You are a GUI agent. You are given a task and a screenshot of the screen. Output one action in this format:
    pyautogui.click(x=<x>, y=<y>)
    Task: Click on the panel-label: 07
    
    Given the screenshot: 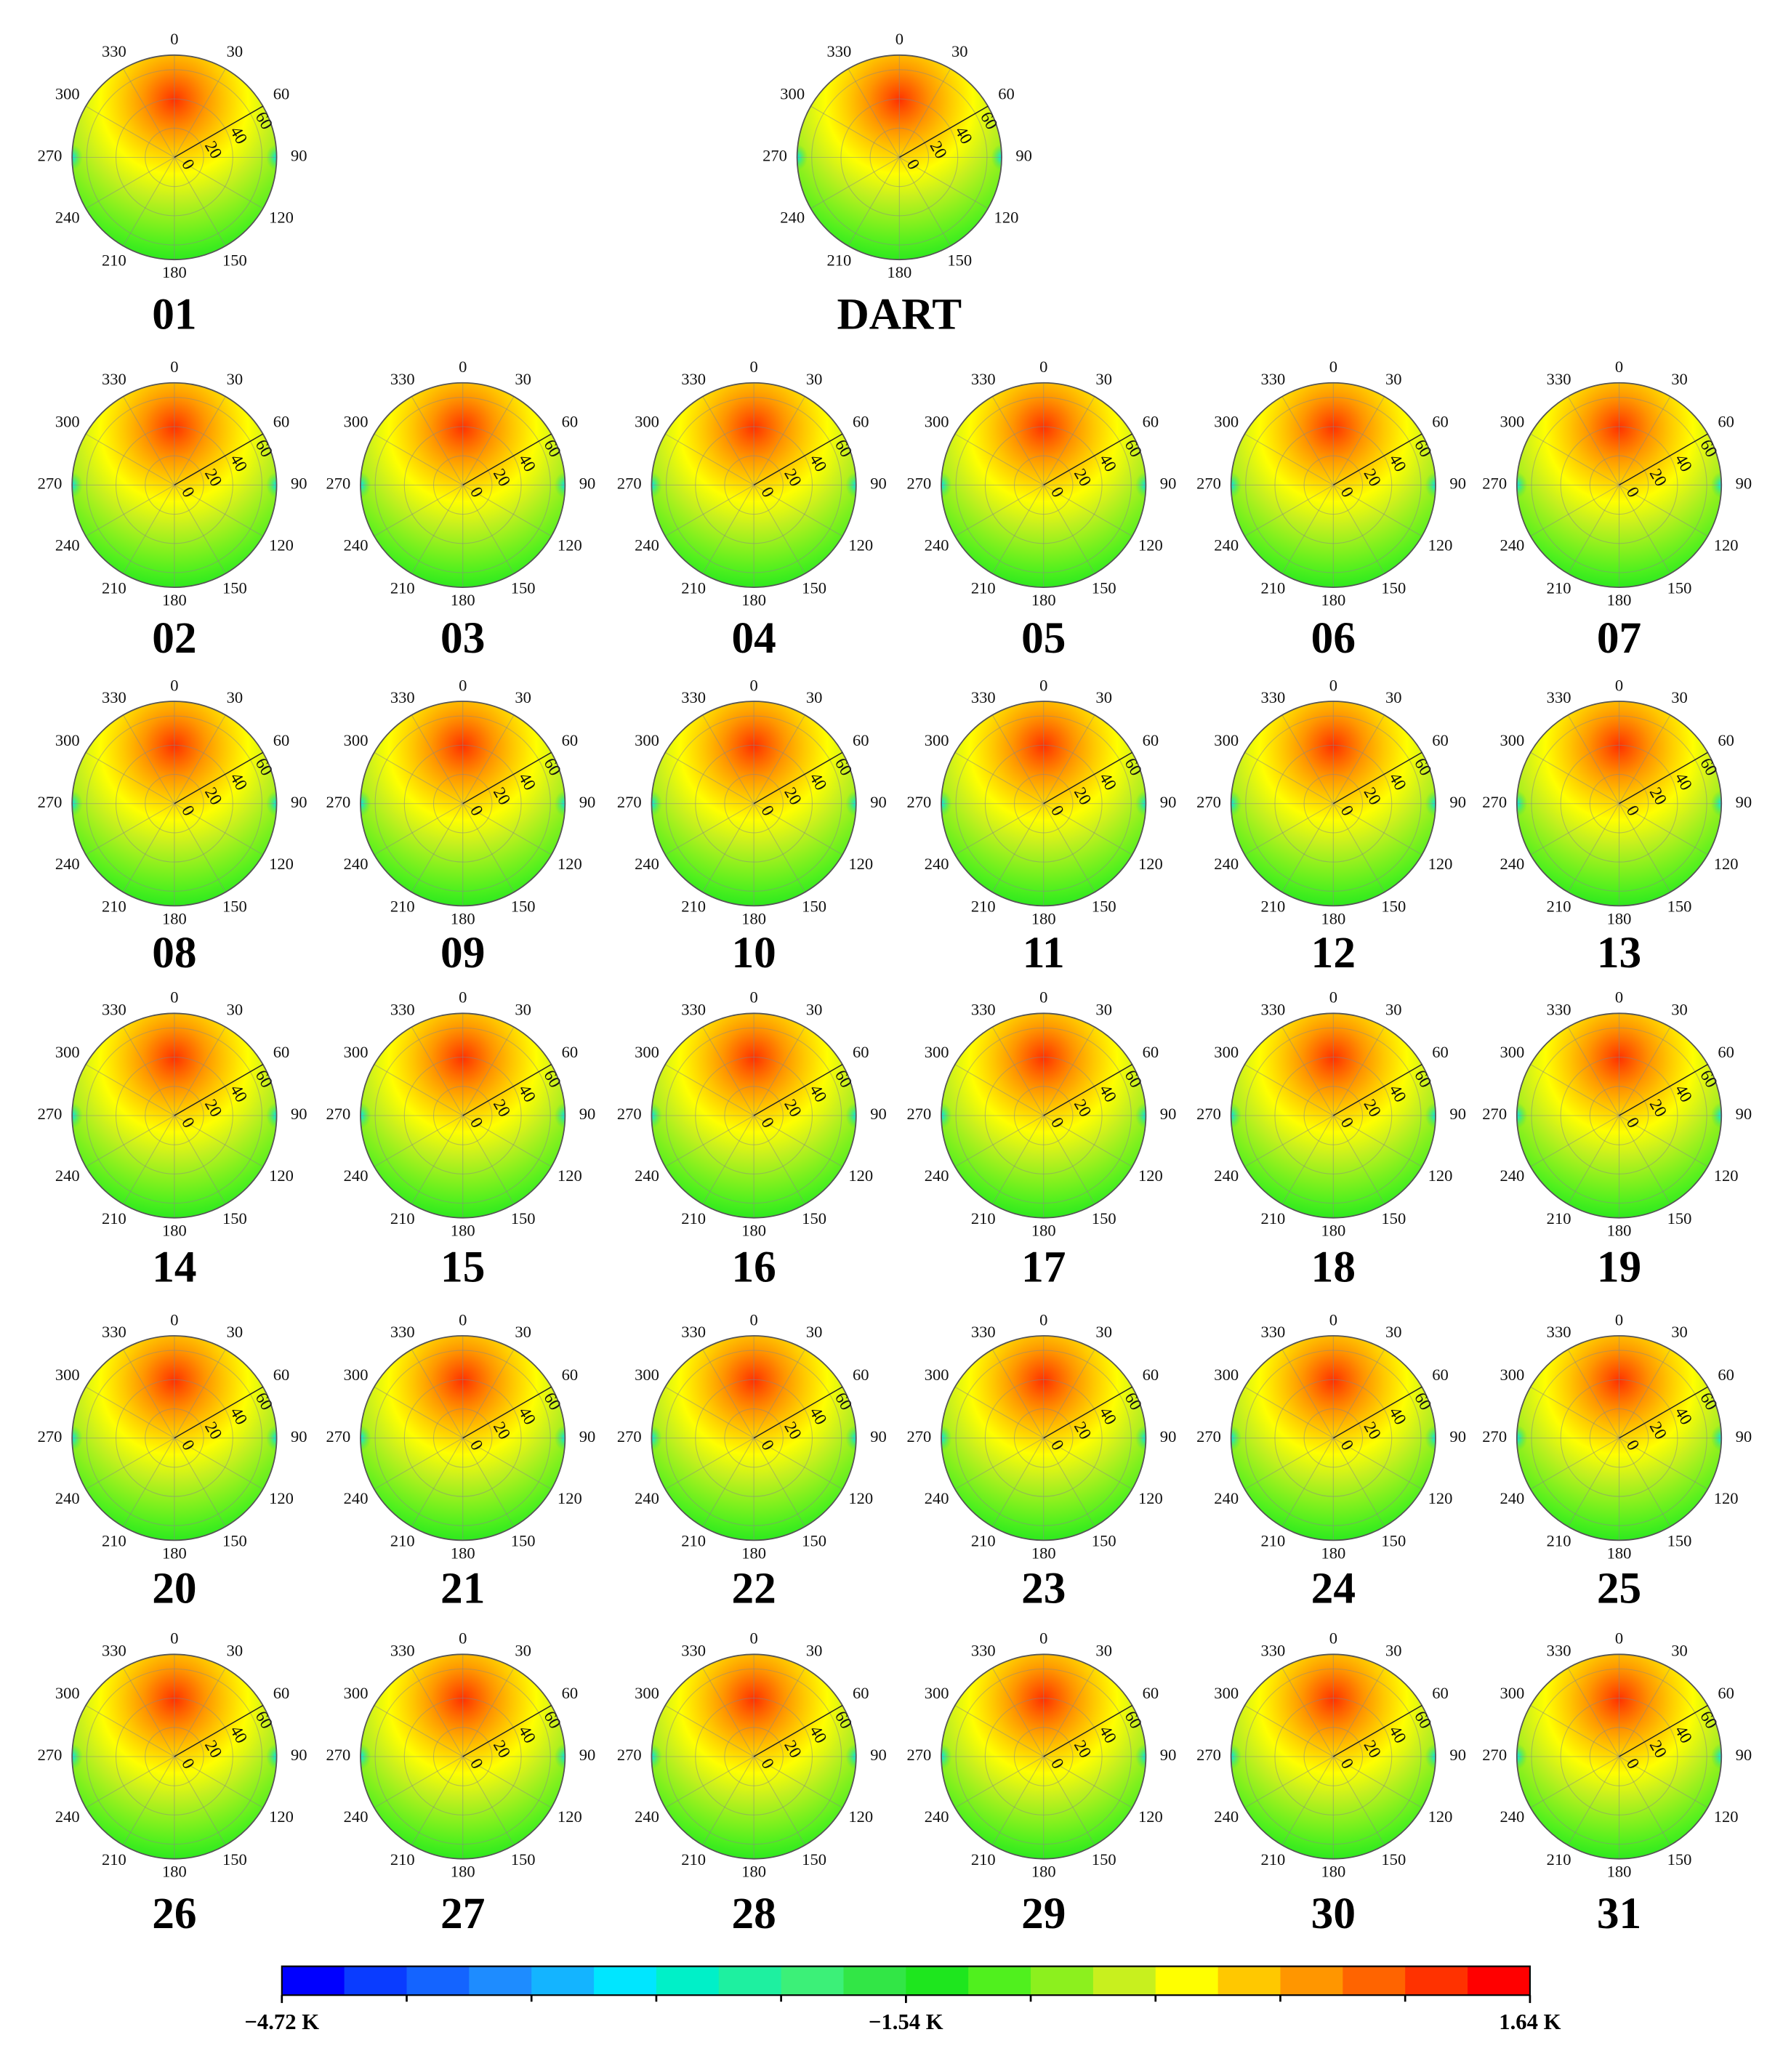 What is the action you would take?
    pyautogui.click(x=1619, y=638)
    